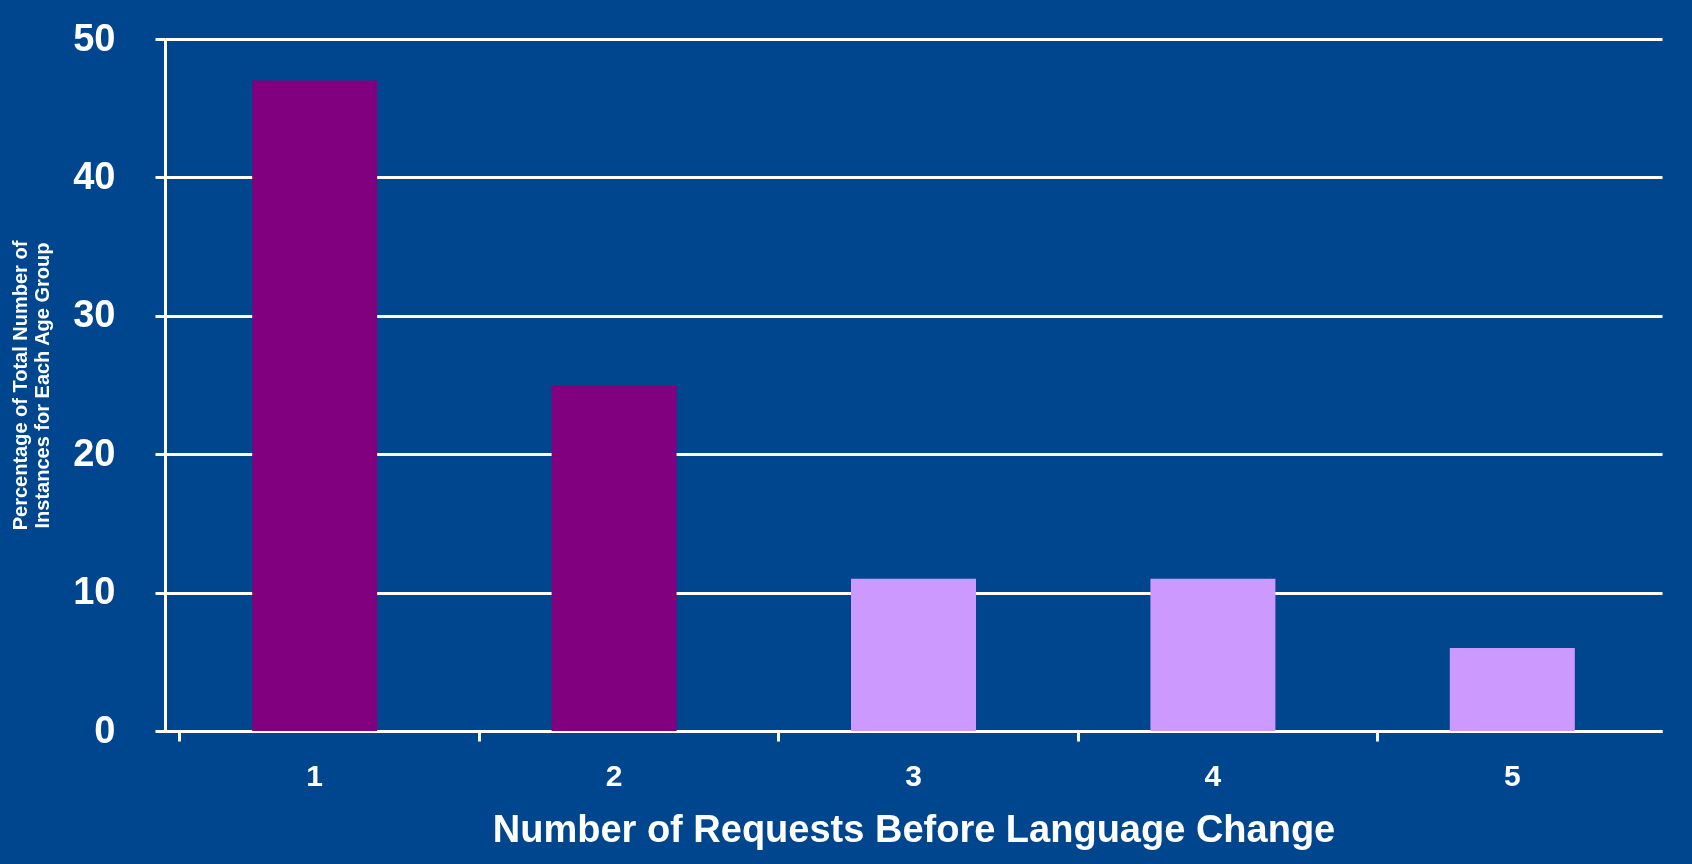 The image size is (1692, 864). Describe the element at coordinates (31, 385) in the screenshot. I see `y-axis-title: Percentage of Total Number of Instances for Each Age Group` at that location.